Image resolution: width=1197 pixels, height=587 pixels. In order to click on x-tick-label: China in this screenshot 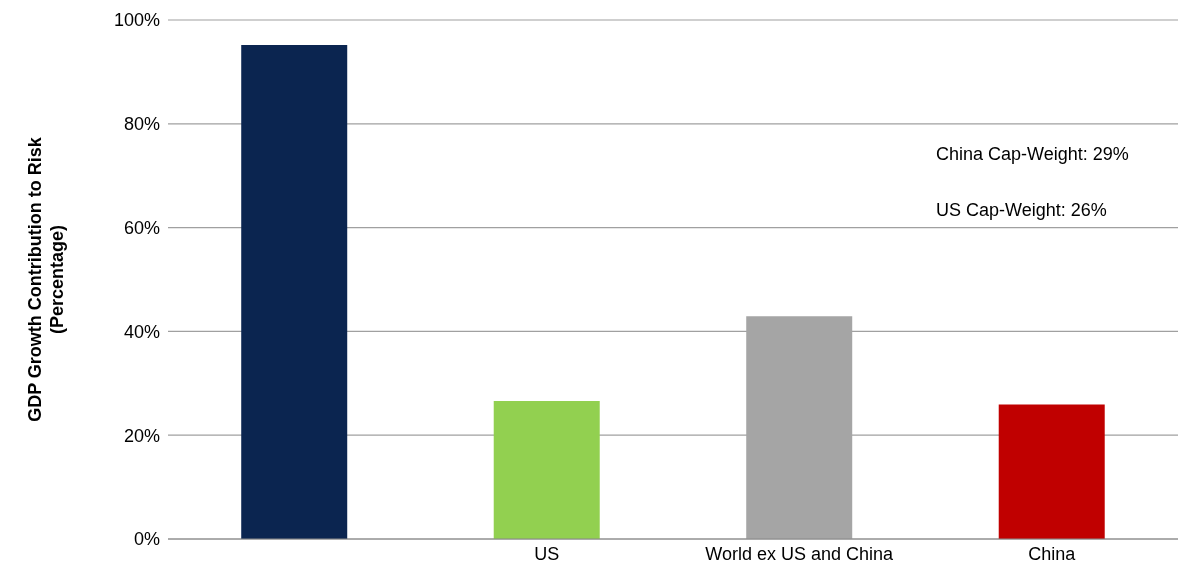, I will do `click(1052, 553)`.